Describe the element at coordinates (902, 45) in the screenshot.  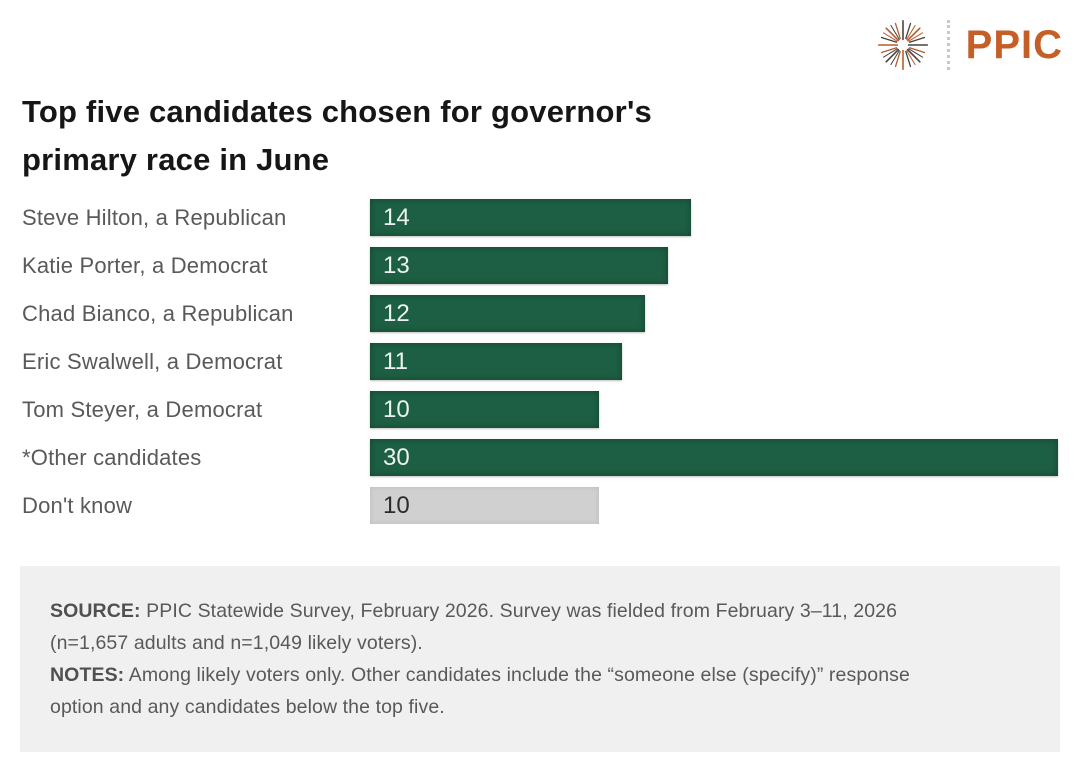
I see `starburst-icon` at that location.